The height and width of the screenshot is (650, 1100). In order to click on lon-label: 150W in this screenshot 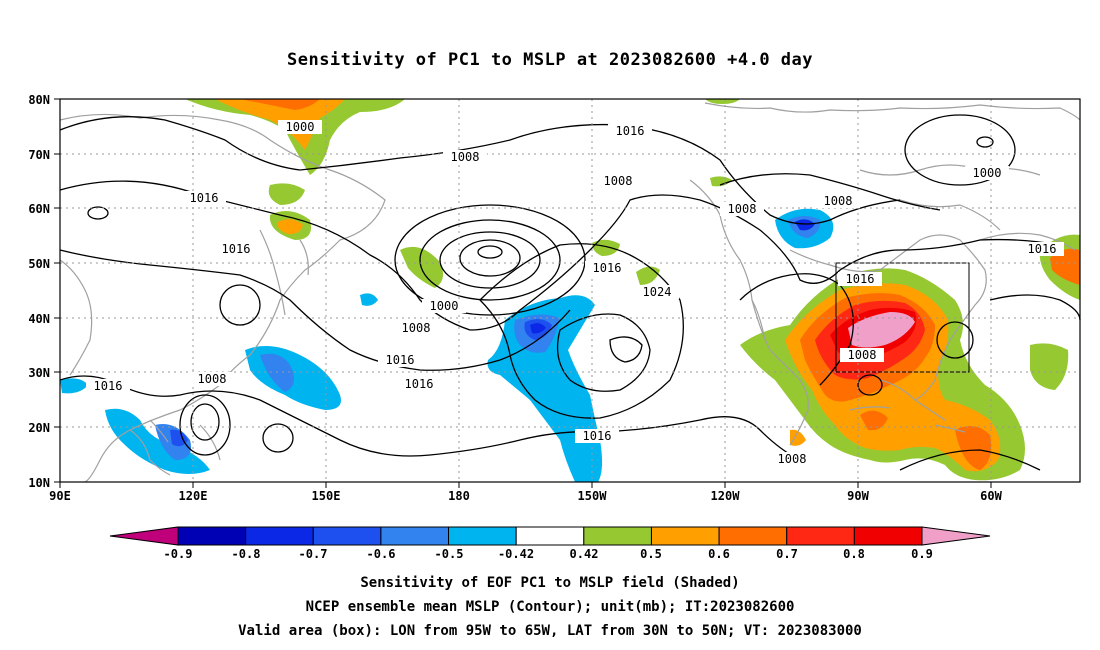, I will do `click(593, 496)`.